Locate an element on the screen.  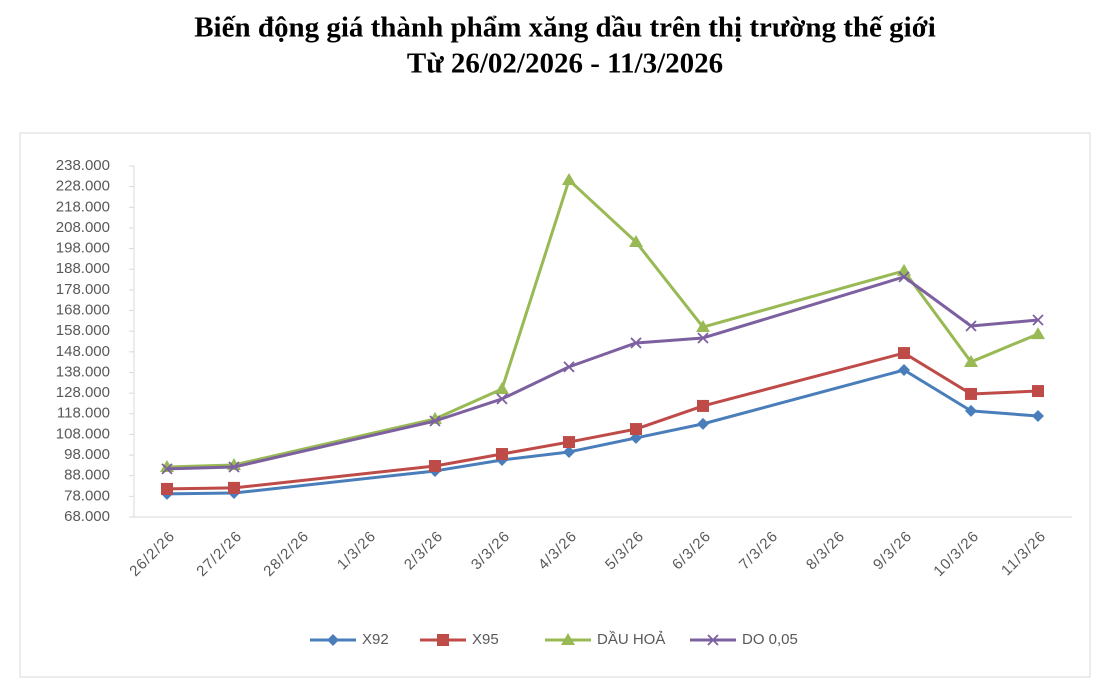
x-tick-label: 2/3/26 is located at coordinates (424, 551).